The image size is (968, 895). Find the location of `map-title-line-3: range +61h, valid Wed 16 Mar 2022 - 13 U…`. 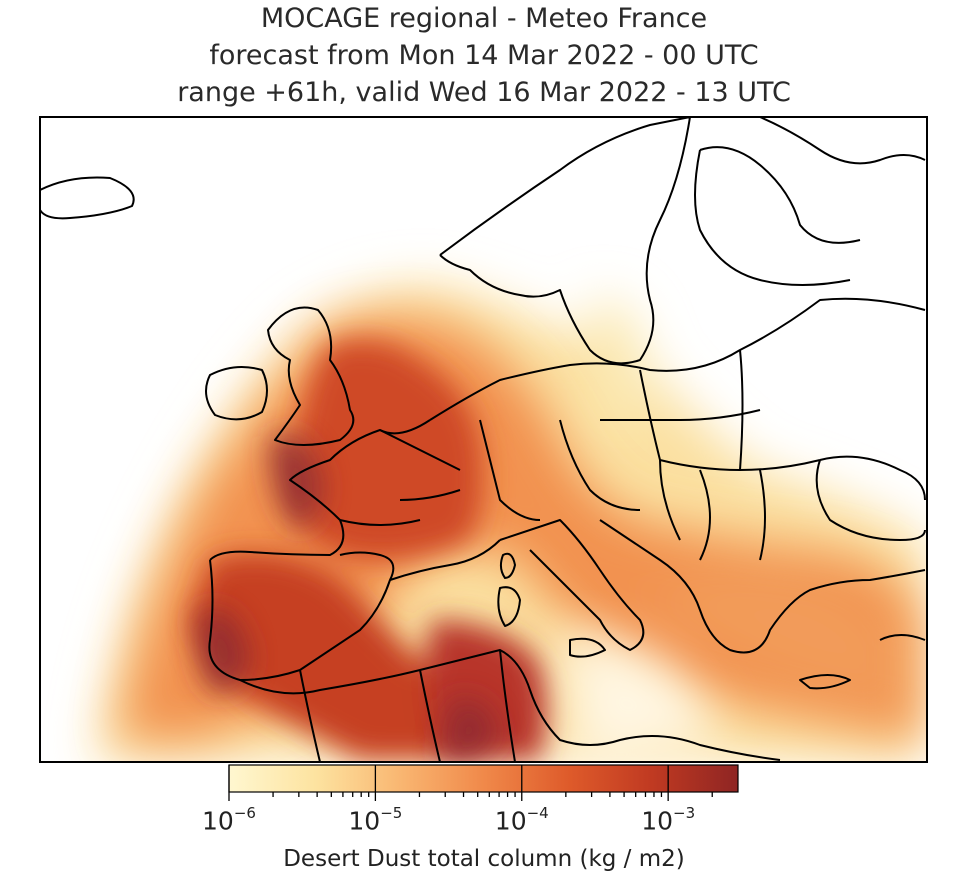

map-title-line-3: range +61h, valid Wed 16 Mar 2022 - 13 U… is located at coordinates (484, 92).